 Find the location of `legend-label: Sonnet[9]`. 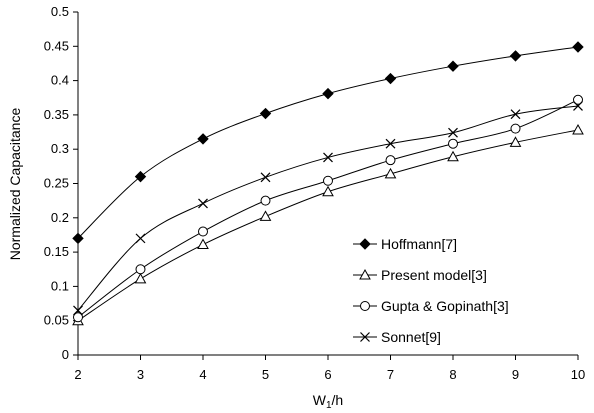

legend-label: Sonnet[9] is located at coordinates (411, 337).